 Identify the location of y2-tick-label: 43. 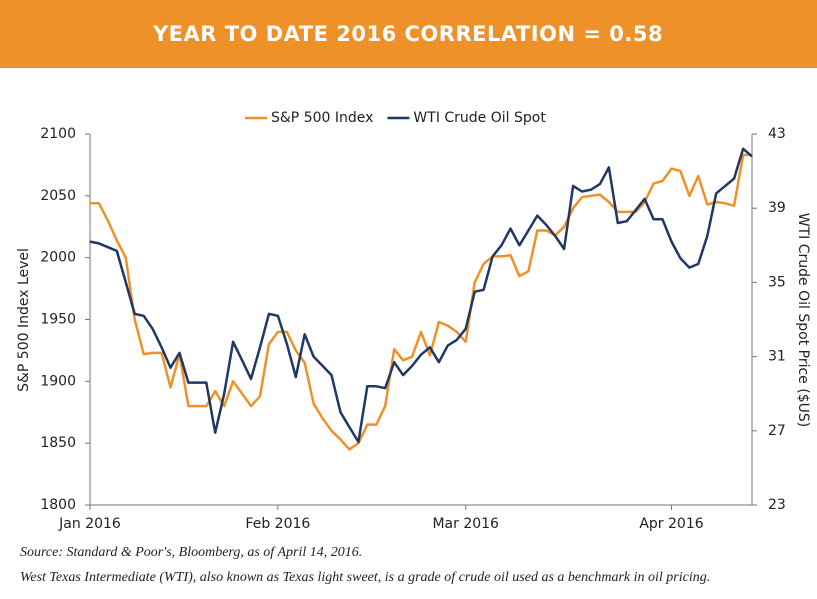
(777, 134).